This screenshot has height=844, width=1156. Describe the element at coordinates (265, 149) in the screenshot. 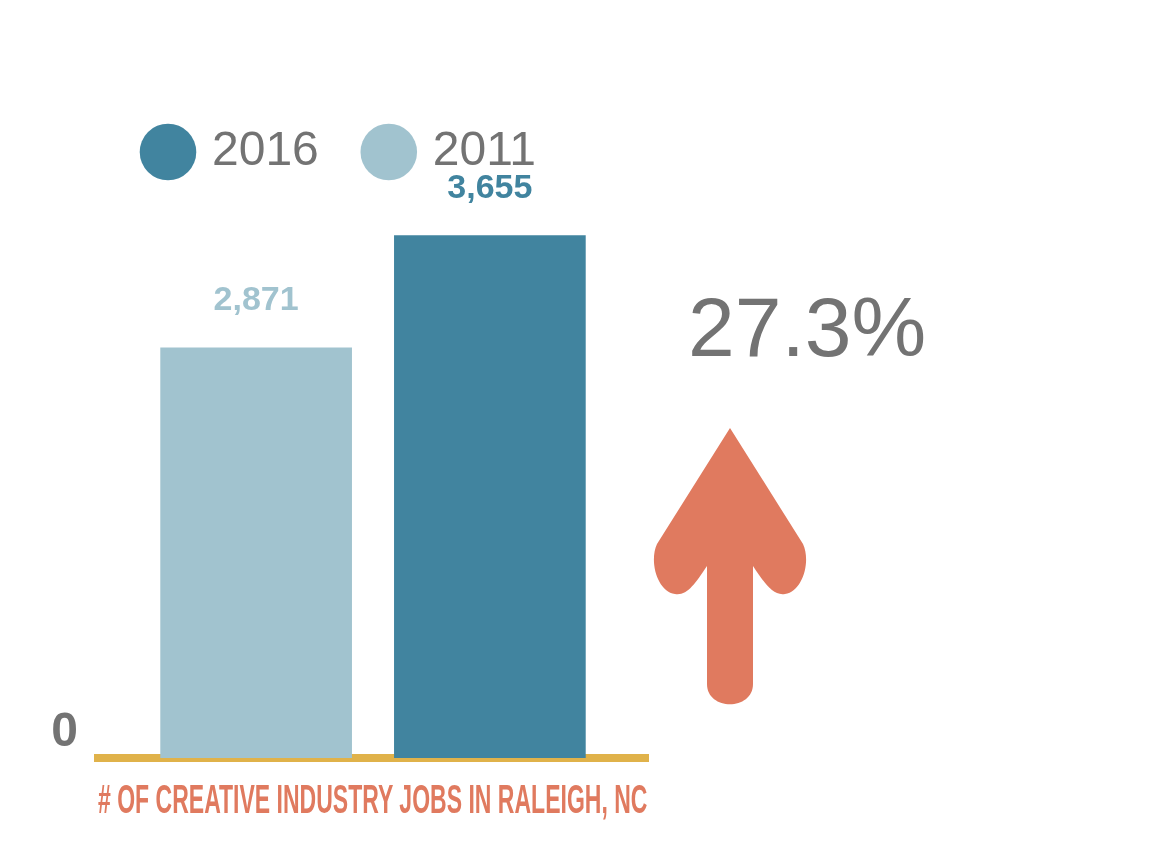

I see `legend-label: 2016` at that location.